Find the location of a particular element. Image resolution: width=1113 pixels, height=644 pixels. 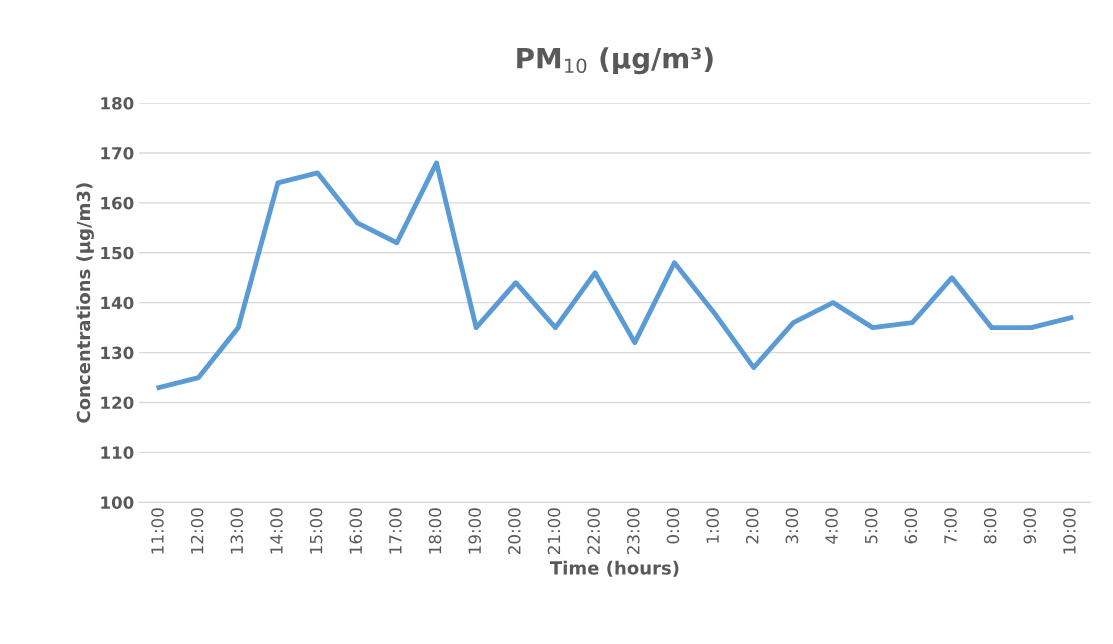

y-axis-title: Concentrations (µg/m3) is located at coordinates (85, 303).